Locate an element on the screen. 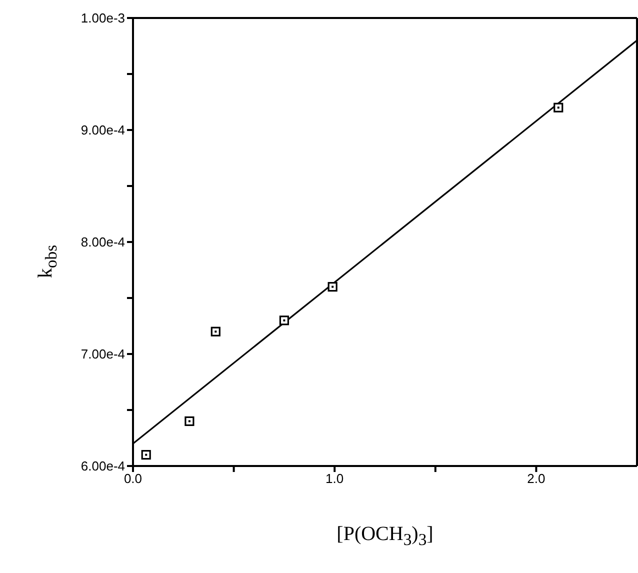 This screenshot has height=573, width=638. y-tick-label: 9.00e-4 is located at coordinates (102, 130).